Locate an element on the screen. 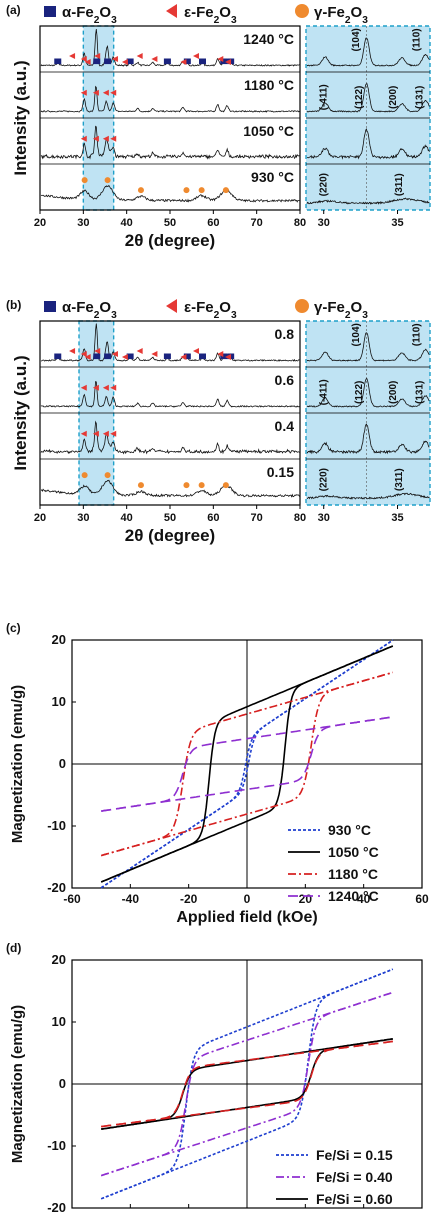 This screenshot has height=1213, width=436. legend-label: Fe/Si = 0.60 is located at coordinates (354, 1199).